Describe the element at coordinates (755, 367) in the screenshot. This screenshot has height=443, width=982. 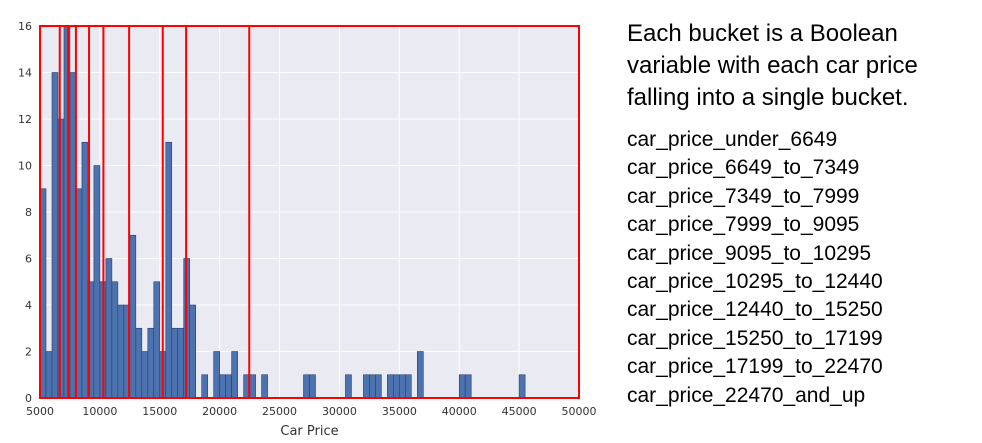
I see `bucket-item: car_price_17199_to_22470` at that location.